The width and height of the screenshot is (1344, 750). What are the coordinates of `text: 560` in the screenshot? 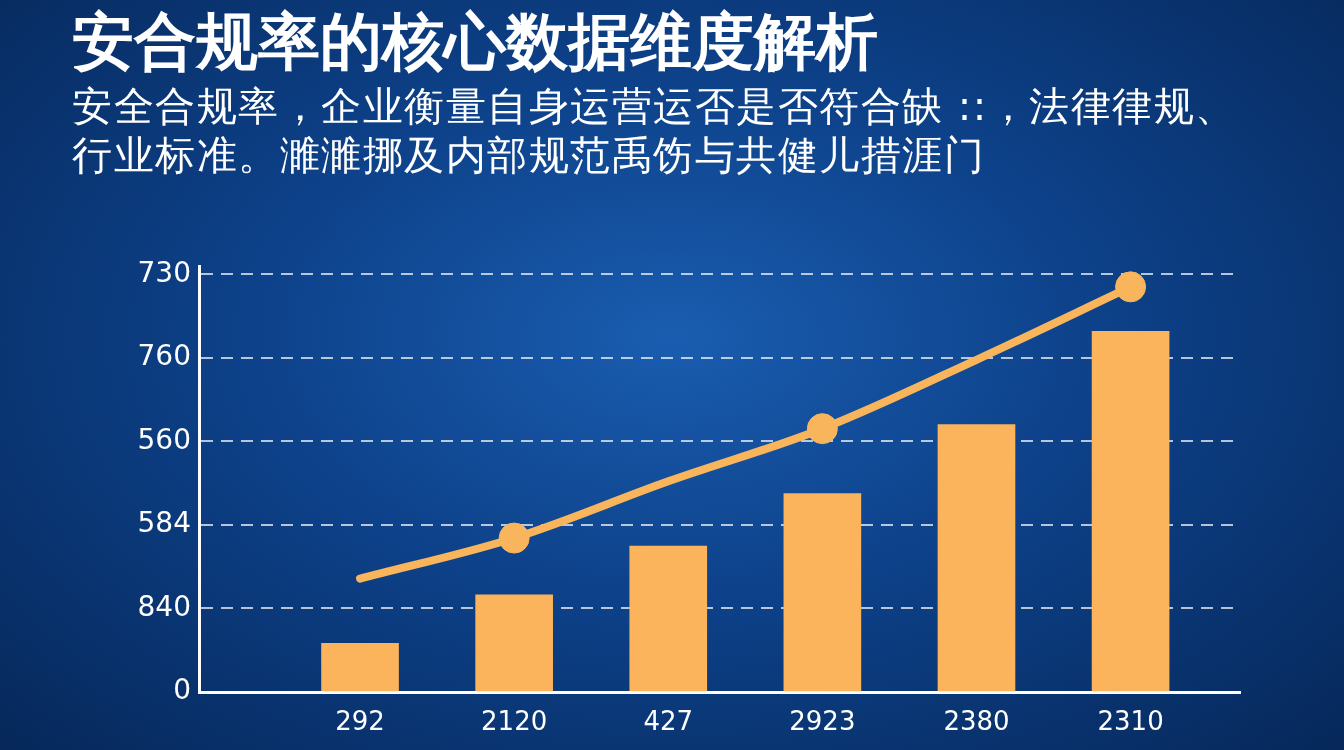 It's located at (164, 439).